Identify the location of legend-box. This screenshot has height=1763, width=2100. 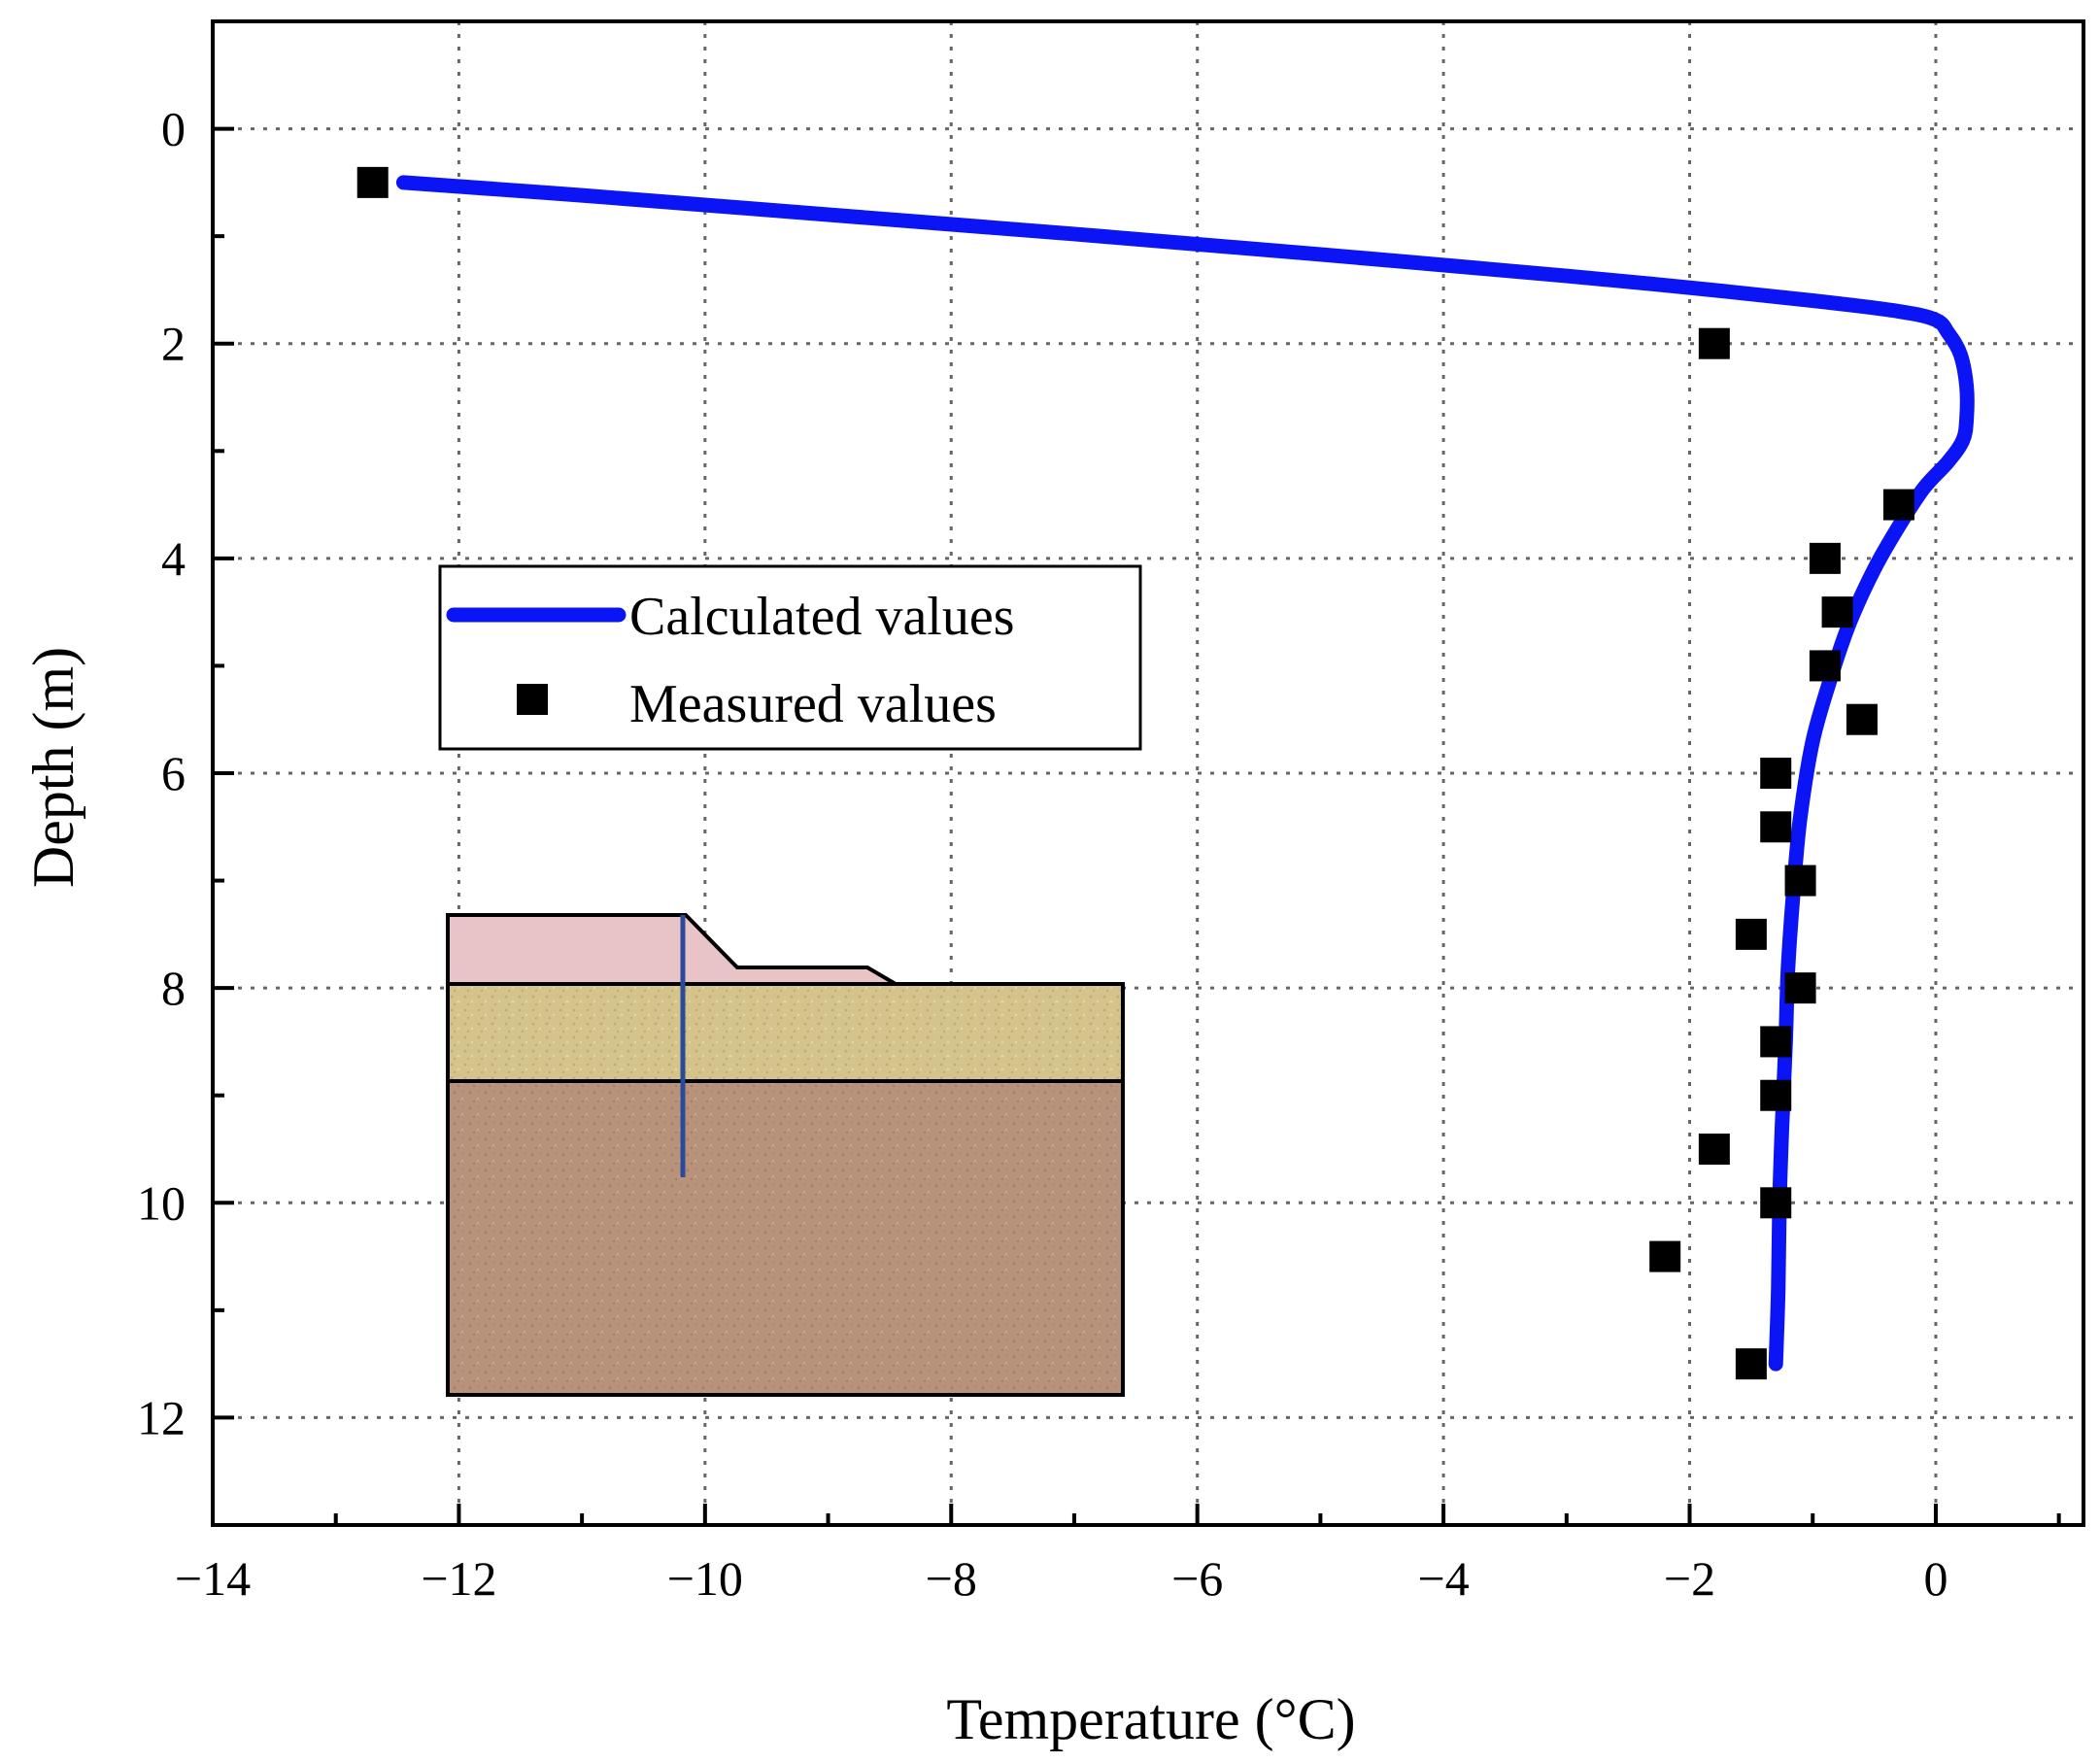
(790, 657).